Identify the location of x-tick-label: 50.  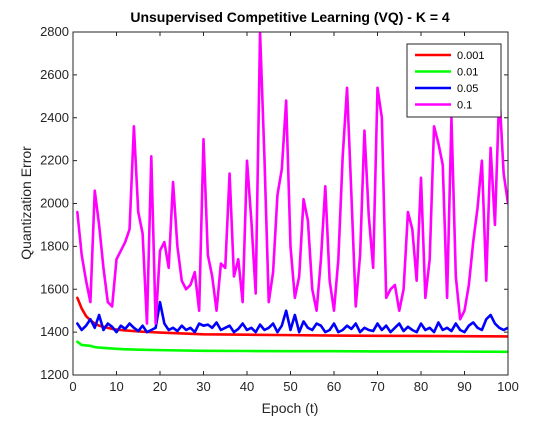
(290, 386).